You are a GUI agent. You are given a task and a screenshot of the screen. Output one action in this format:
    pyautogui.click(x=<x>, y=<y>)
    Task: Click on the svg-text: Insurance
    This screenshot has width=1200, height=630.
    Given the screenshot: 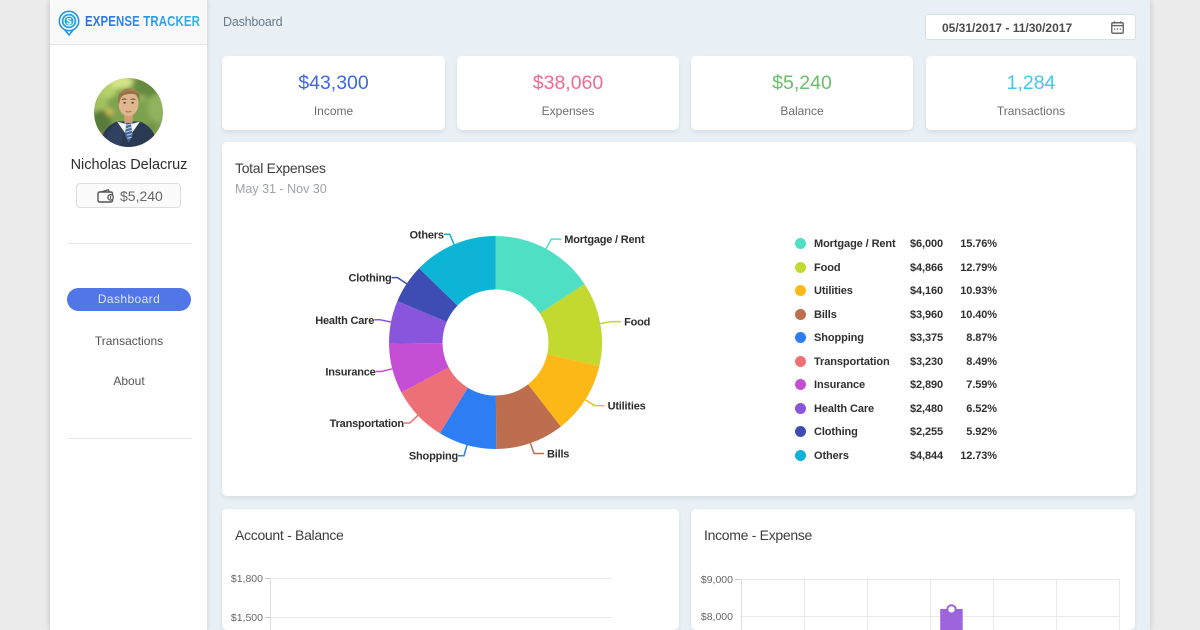 What is the action you would take?
    pyautogui.click(x=350, y=373)
    